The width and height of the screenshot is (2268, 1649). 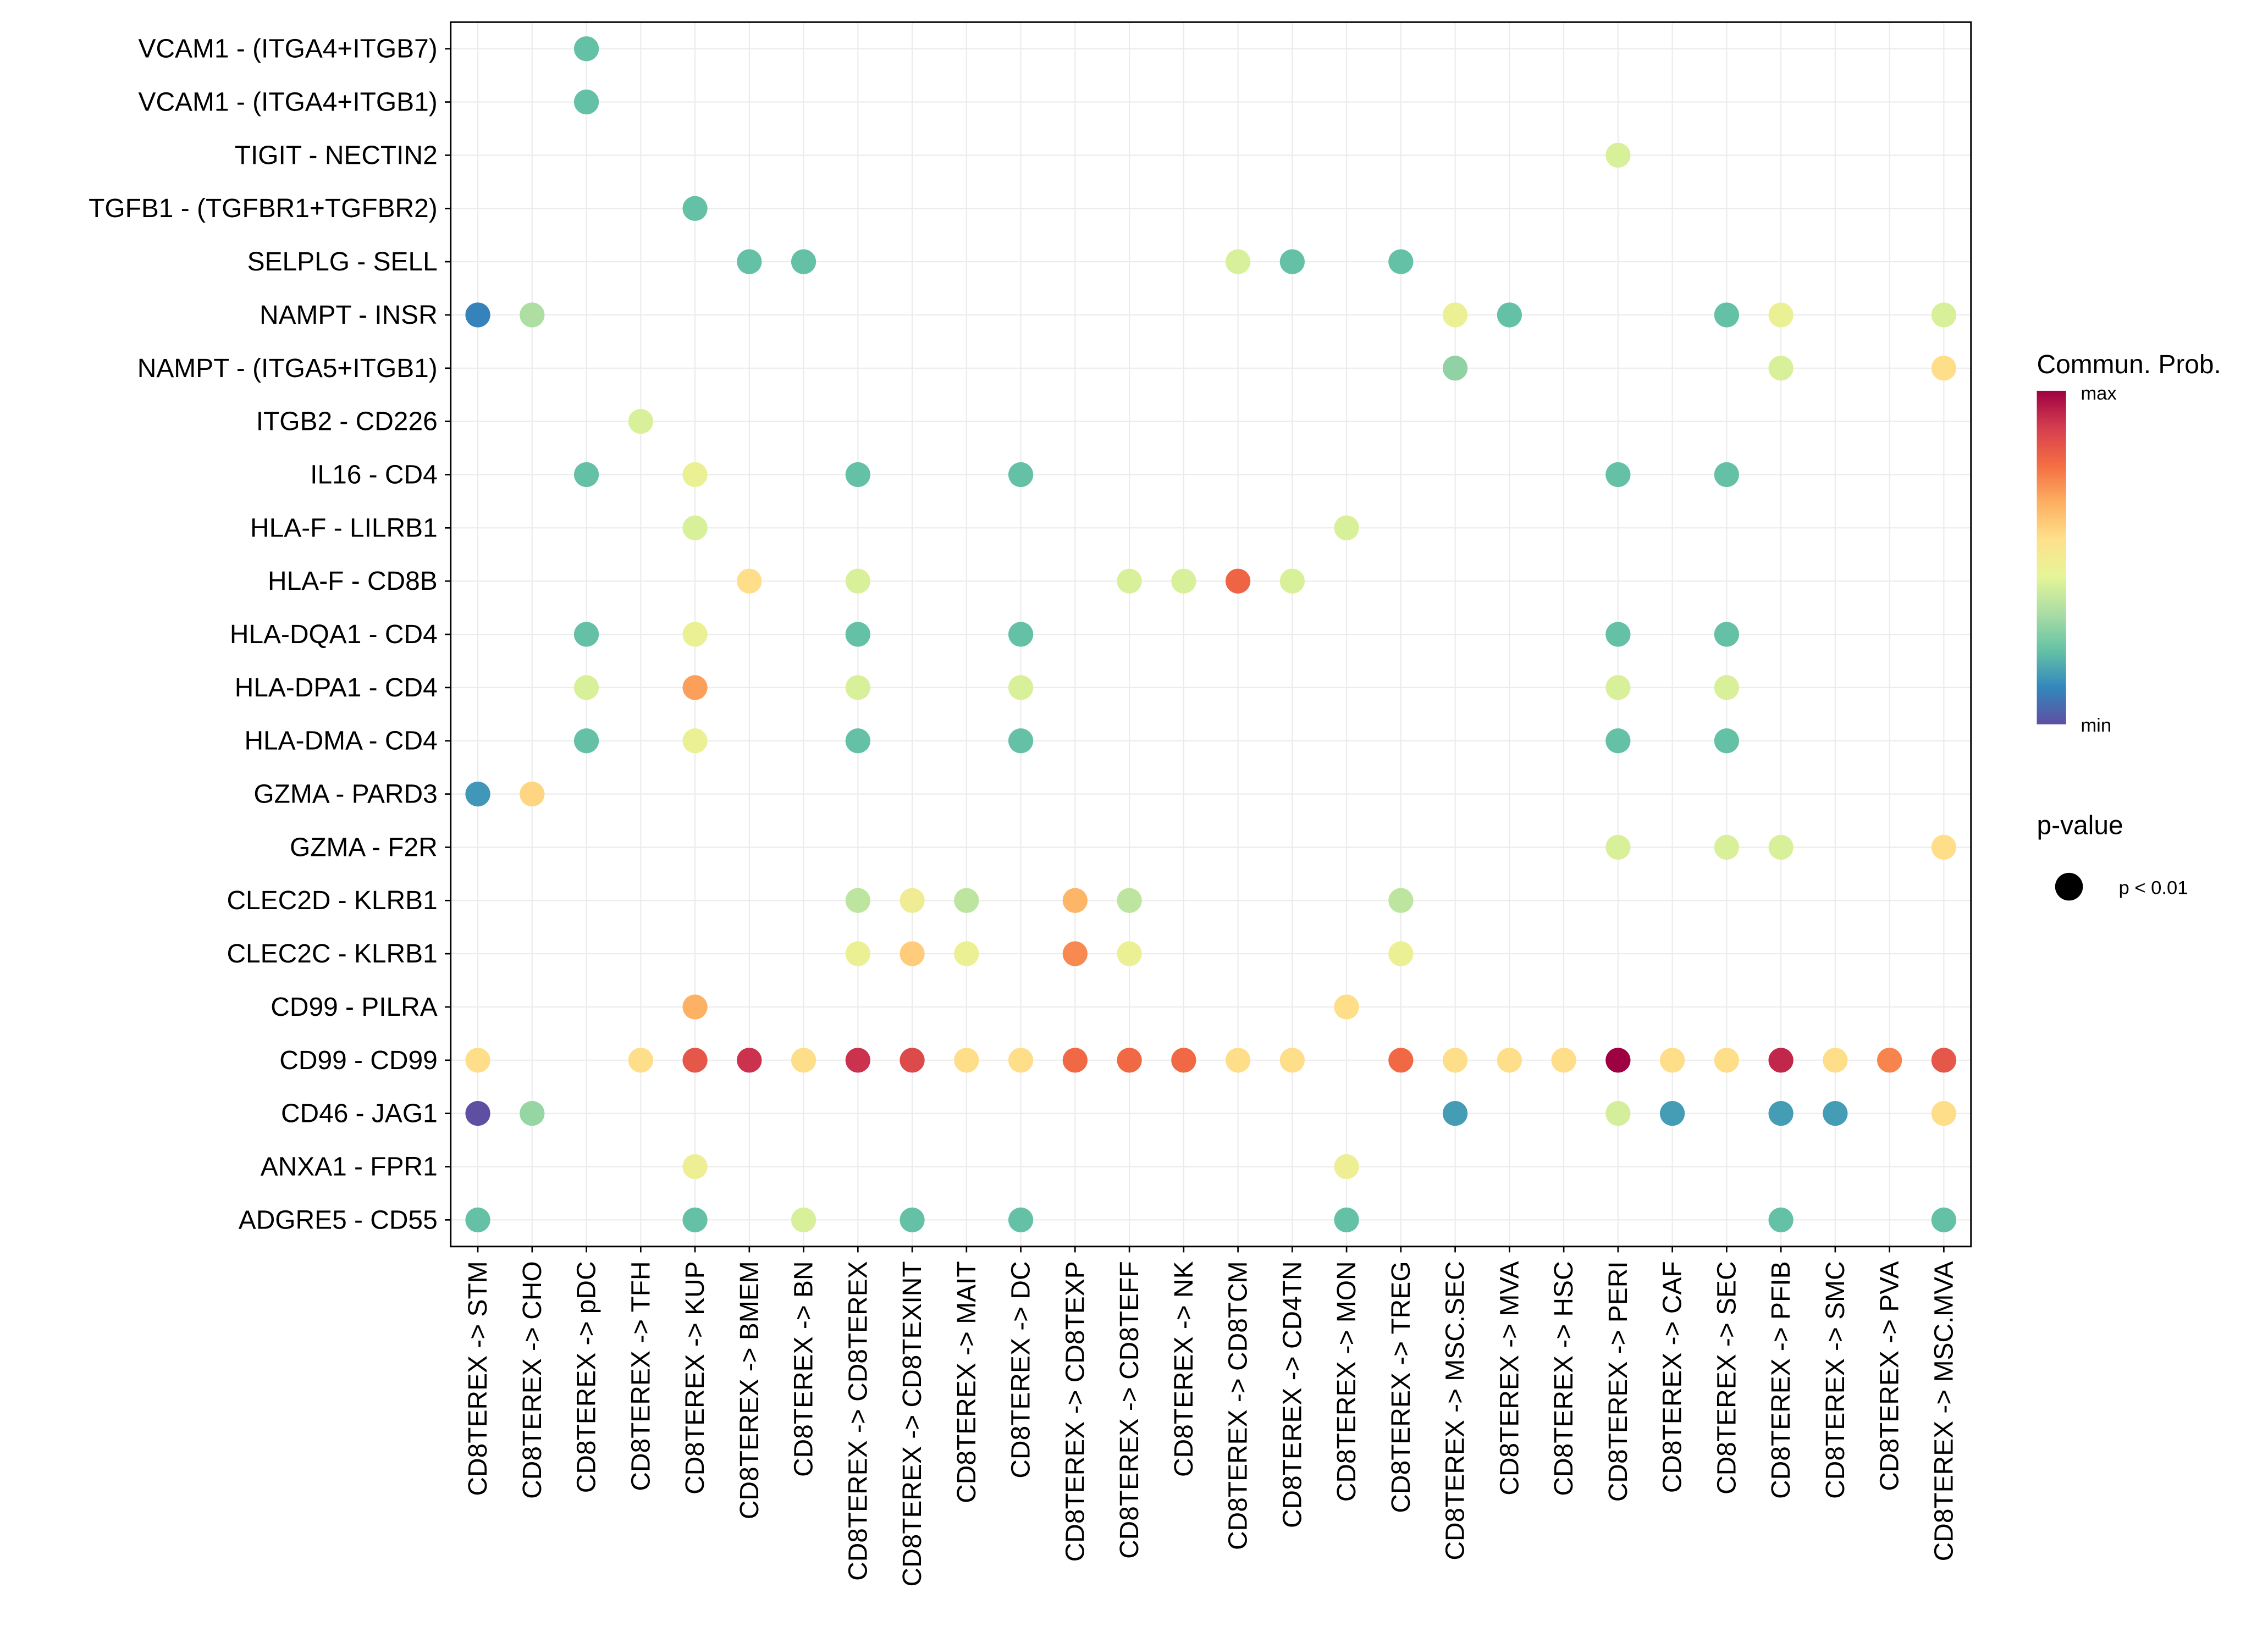 What do you see at coordinates (337, 687) in the screenshot?
I see `y-tick-label: HLA-DPA1 - CD4` at bounding box center [337, 687].